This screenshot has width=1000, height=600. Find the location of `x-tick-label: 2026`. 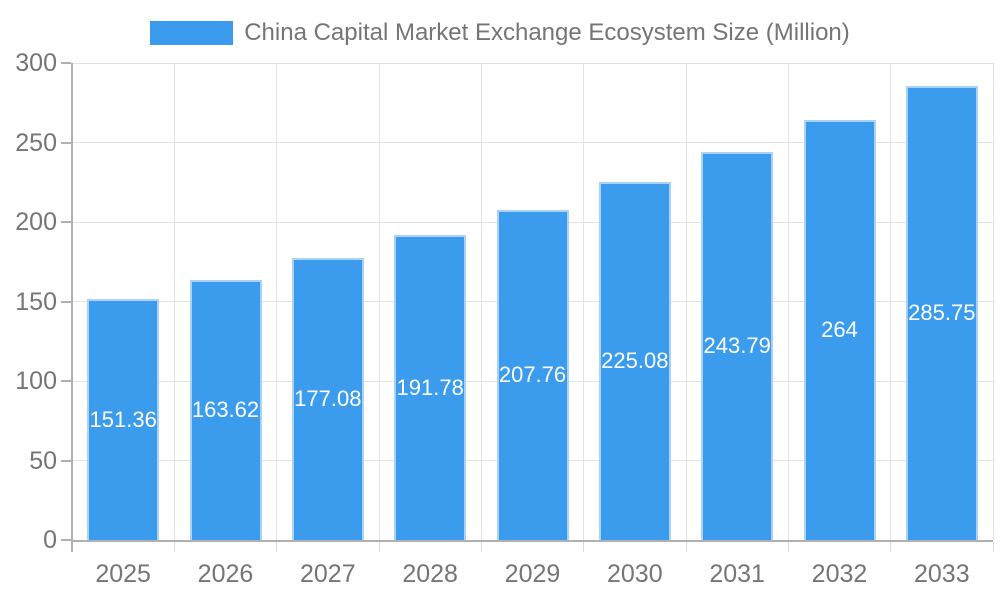

x-tick-label: 2026 is located at coordinates (225, 574).